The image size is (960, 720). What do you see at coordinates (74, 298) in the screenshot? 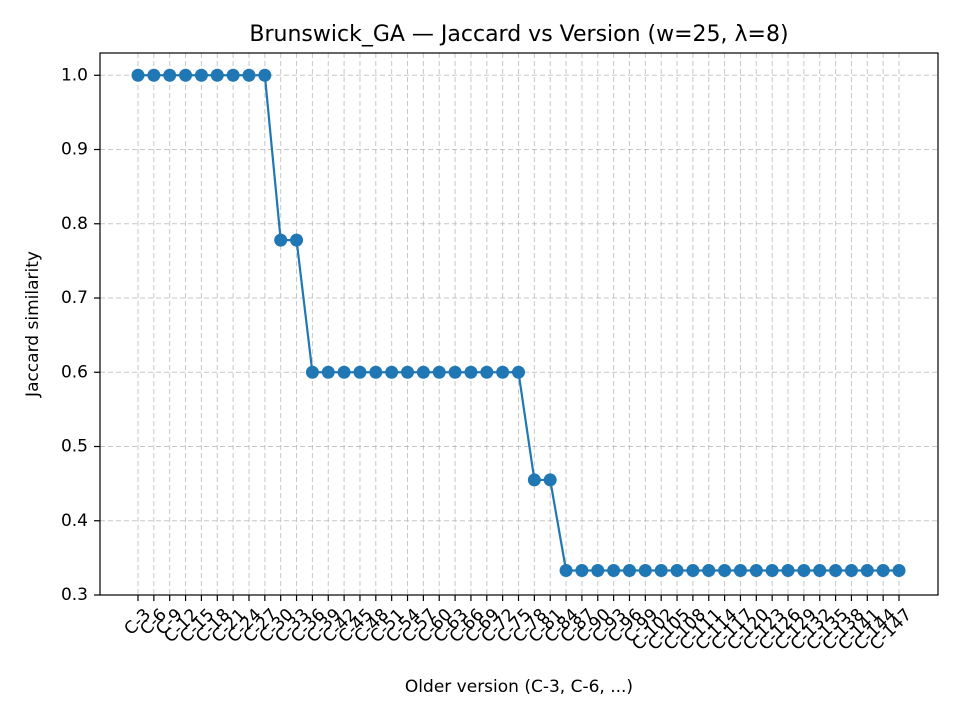
I see `y-tick-label: 0.7` at bounding box center [74, 298].